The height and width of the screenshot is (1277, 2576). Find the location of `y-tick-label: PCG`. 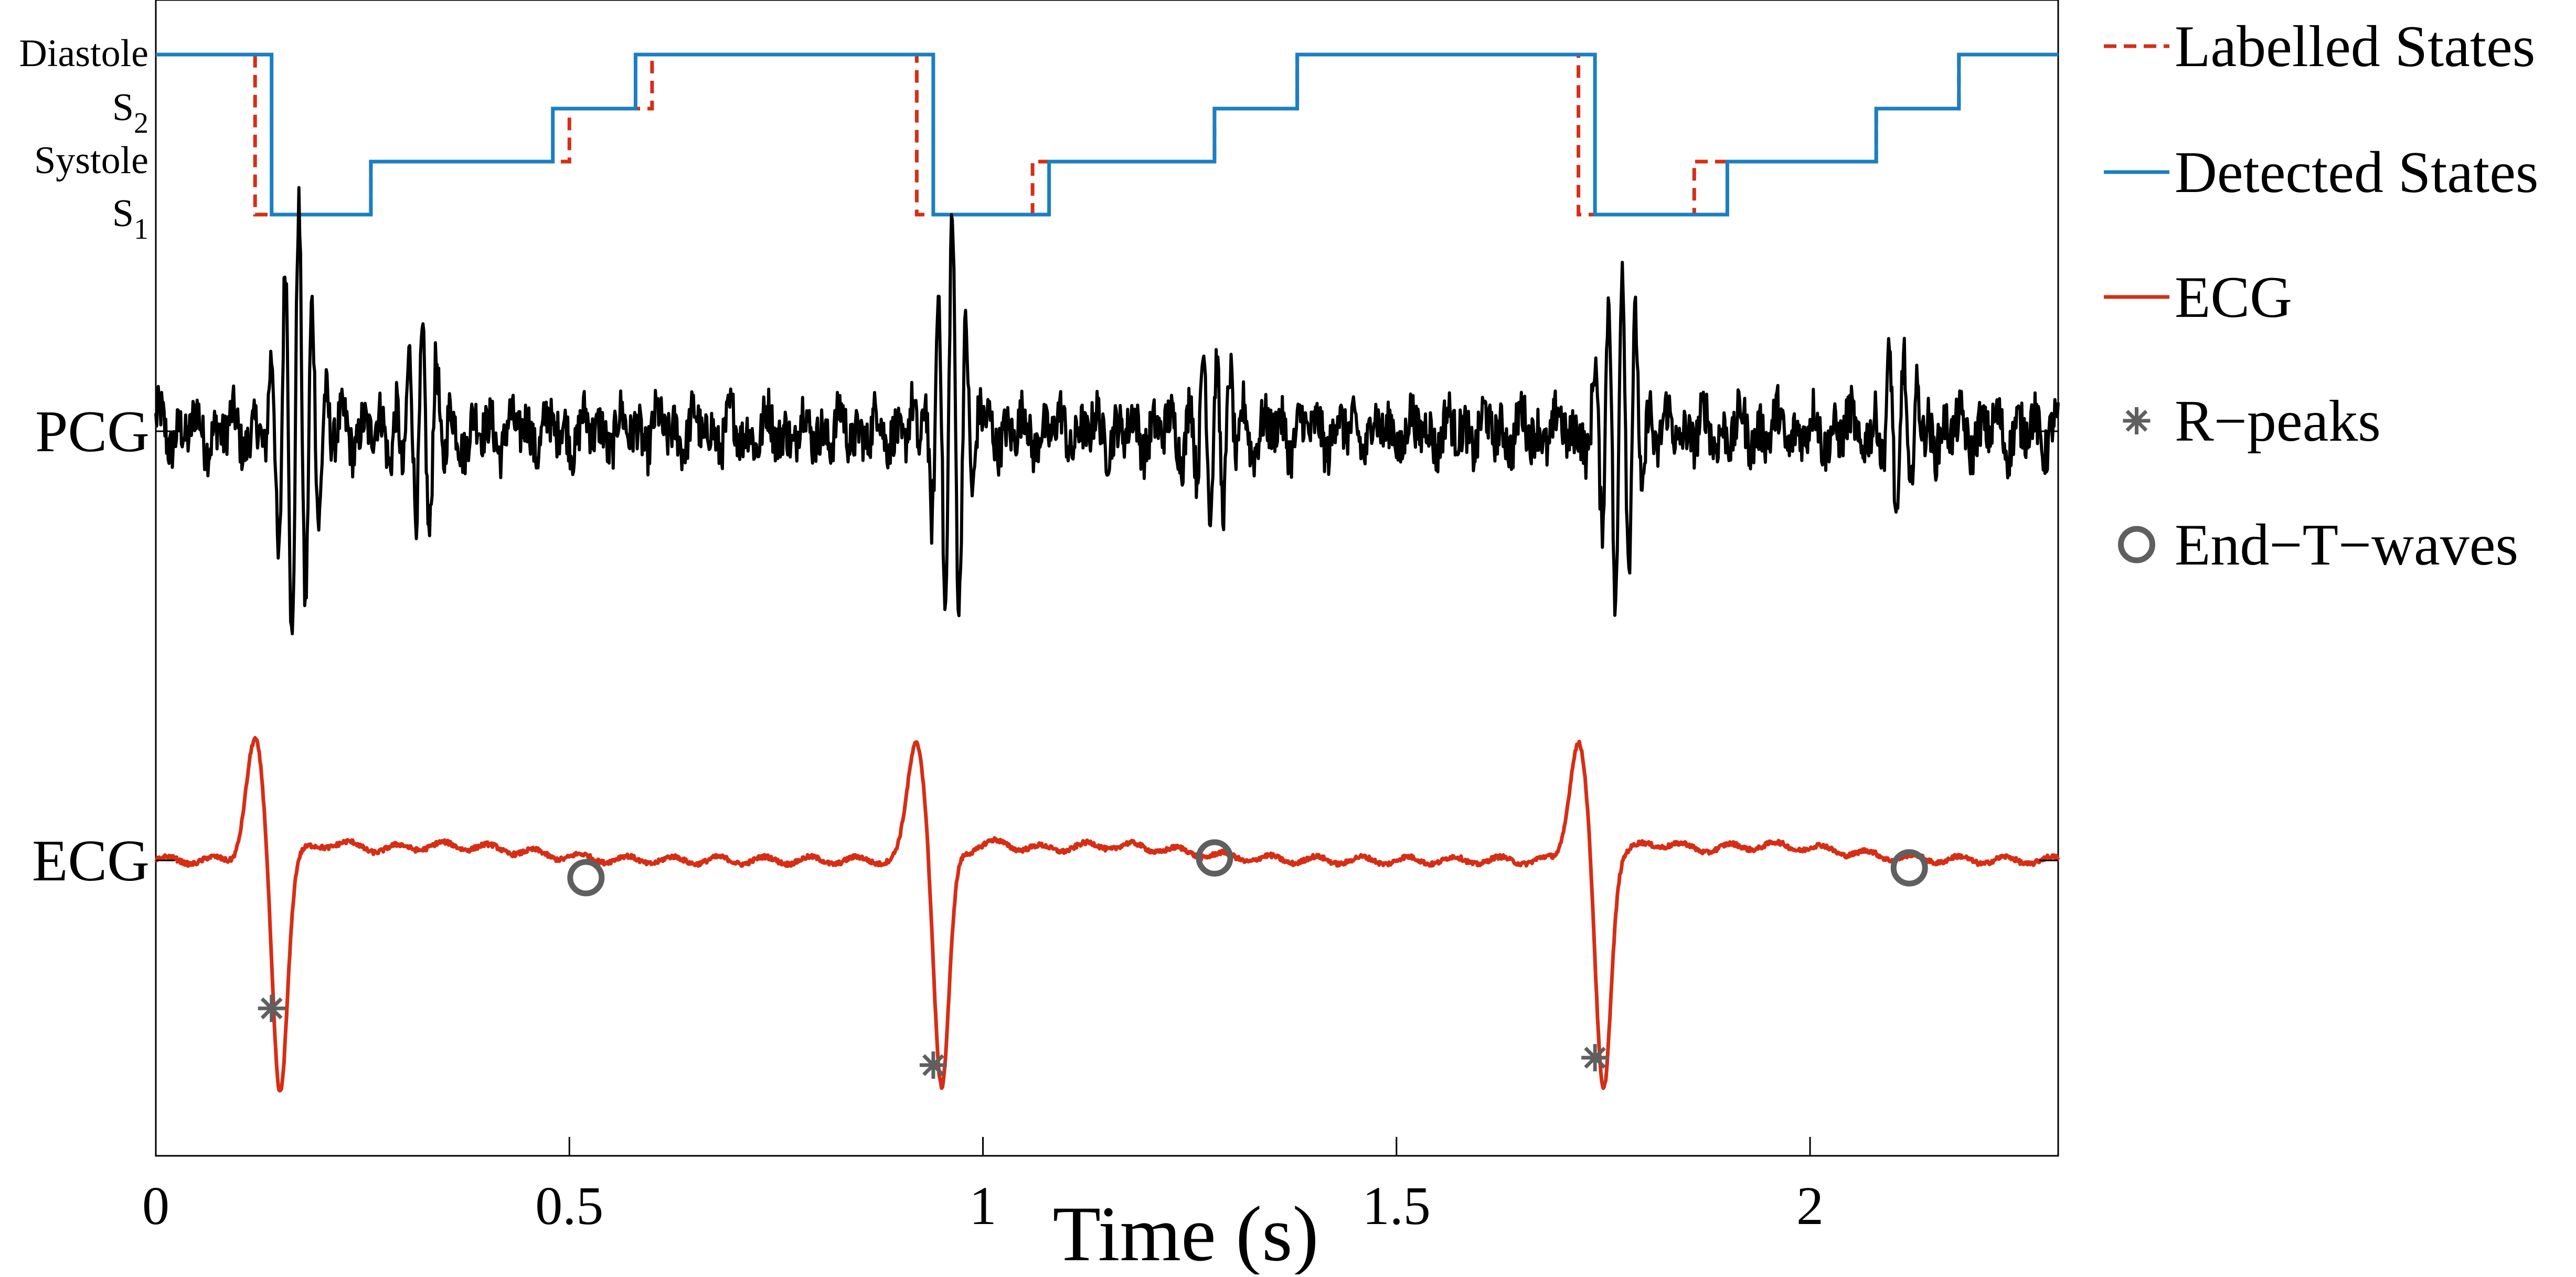

y-tick-label: PCG is located at coordinates (92, 431).